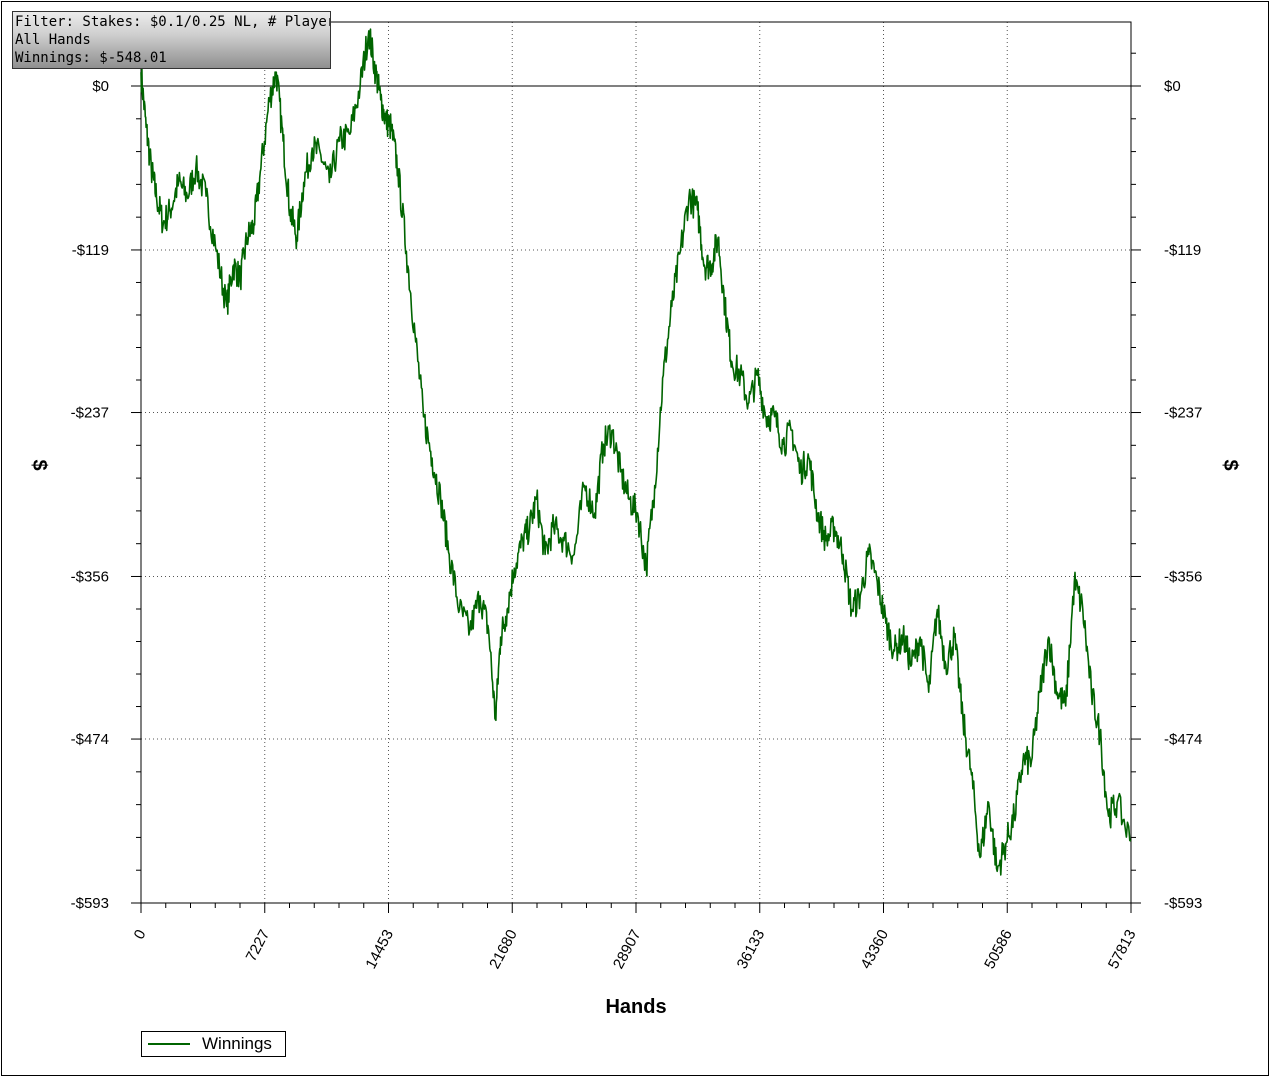 The width and height of the screenshot is (1272, 1079). Describe the element at coordinates (1183, 495) in the screenshot. I see `y-tick-labels-right: $0 -$119 -$237 -$356 -$474 -$593` at that location.